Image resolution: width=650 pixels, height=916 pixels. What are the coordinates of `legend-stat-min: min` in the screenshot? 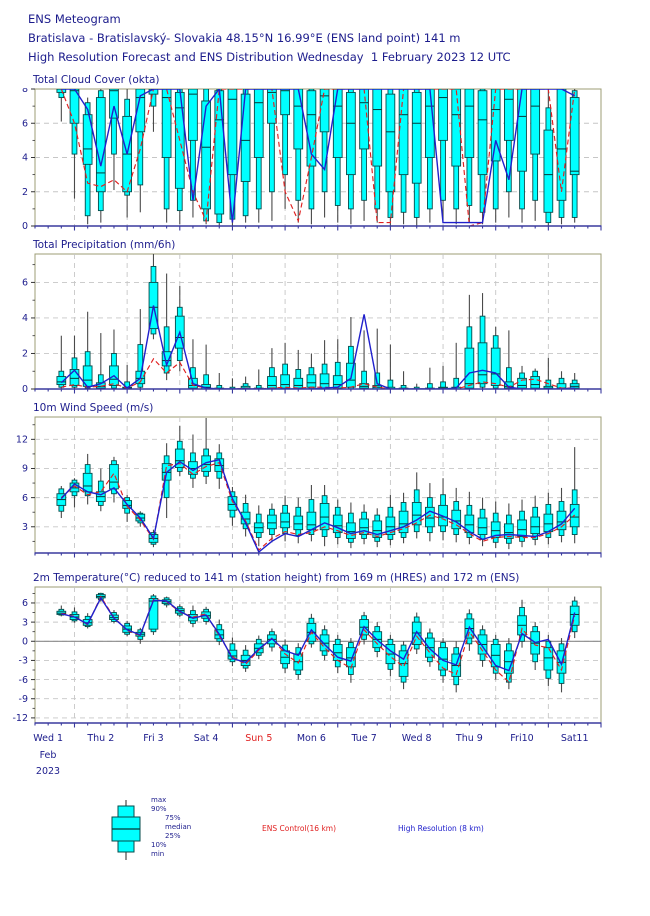 It's located at (158, 854).